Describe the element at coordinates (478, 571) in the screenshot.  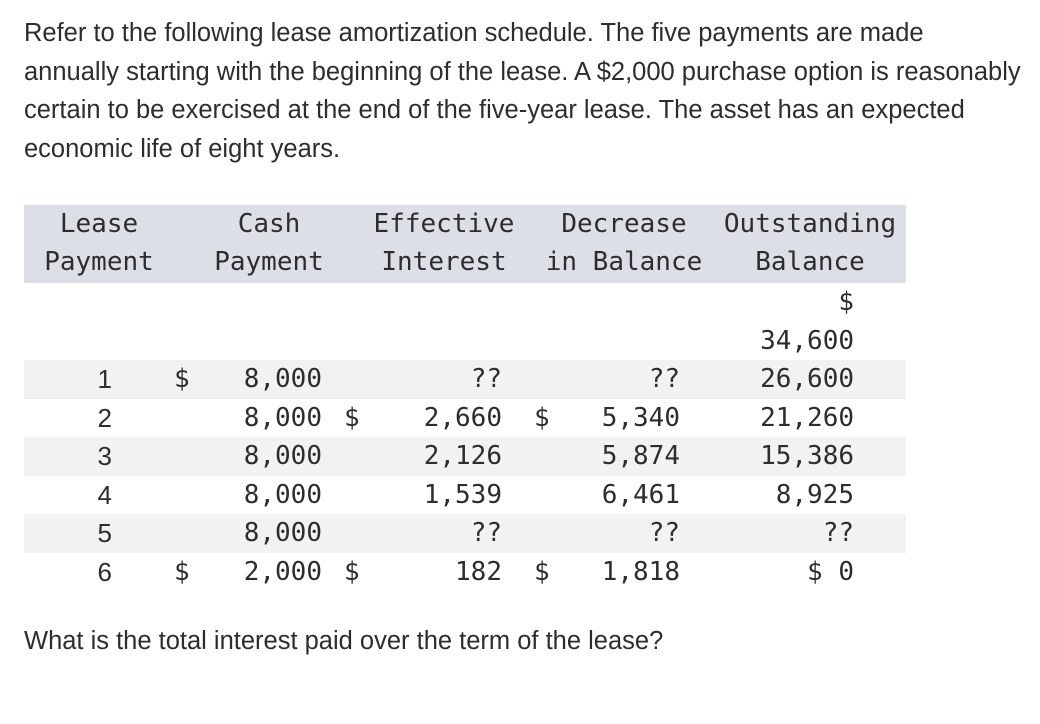
I see `effective-interest-value: 182` at that location.